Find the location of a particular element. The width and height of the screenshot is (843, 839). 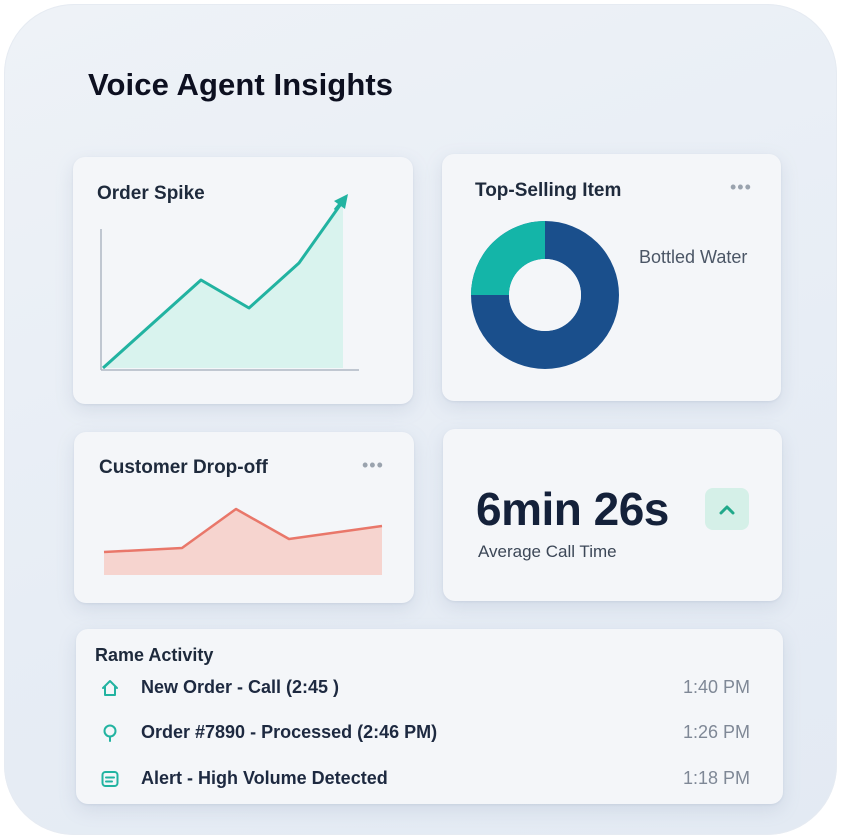

alert-list-icon is located at coordinates (110, 779).